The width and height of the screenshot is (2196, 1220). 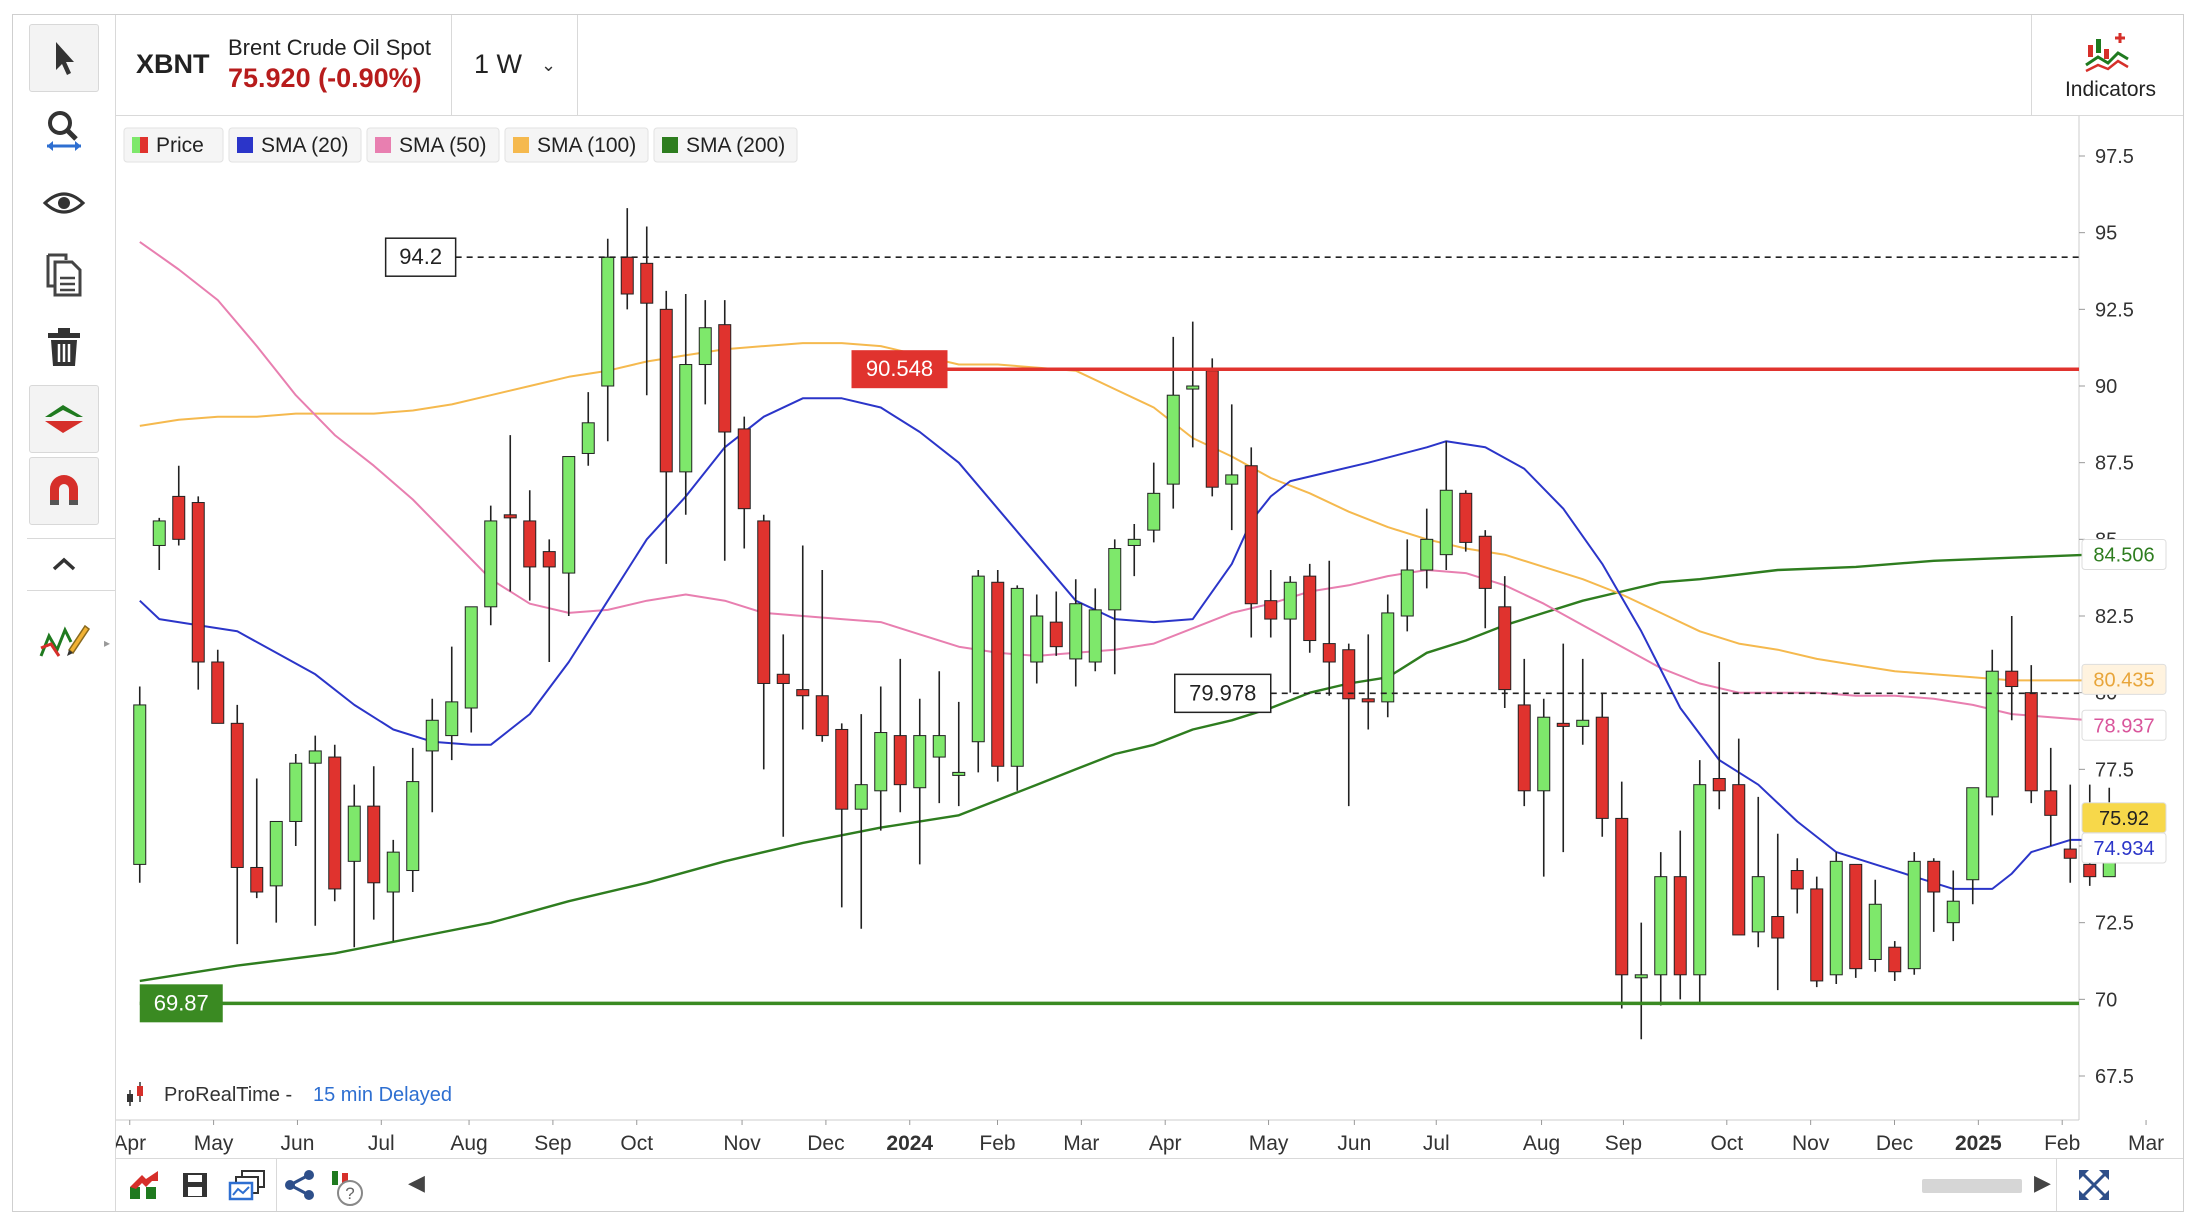 What do you see at coordinates (173, 145) in the screenshot?
I see `legend-item-price: Price` at bounding box center [173, 145].